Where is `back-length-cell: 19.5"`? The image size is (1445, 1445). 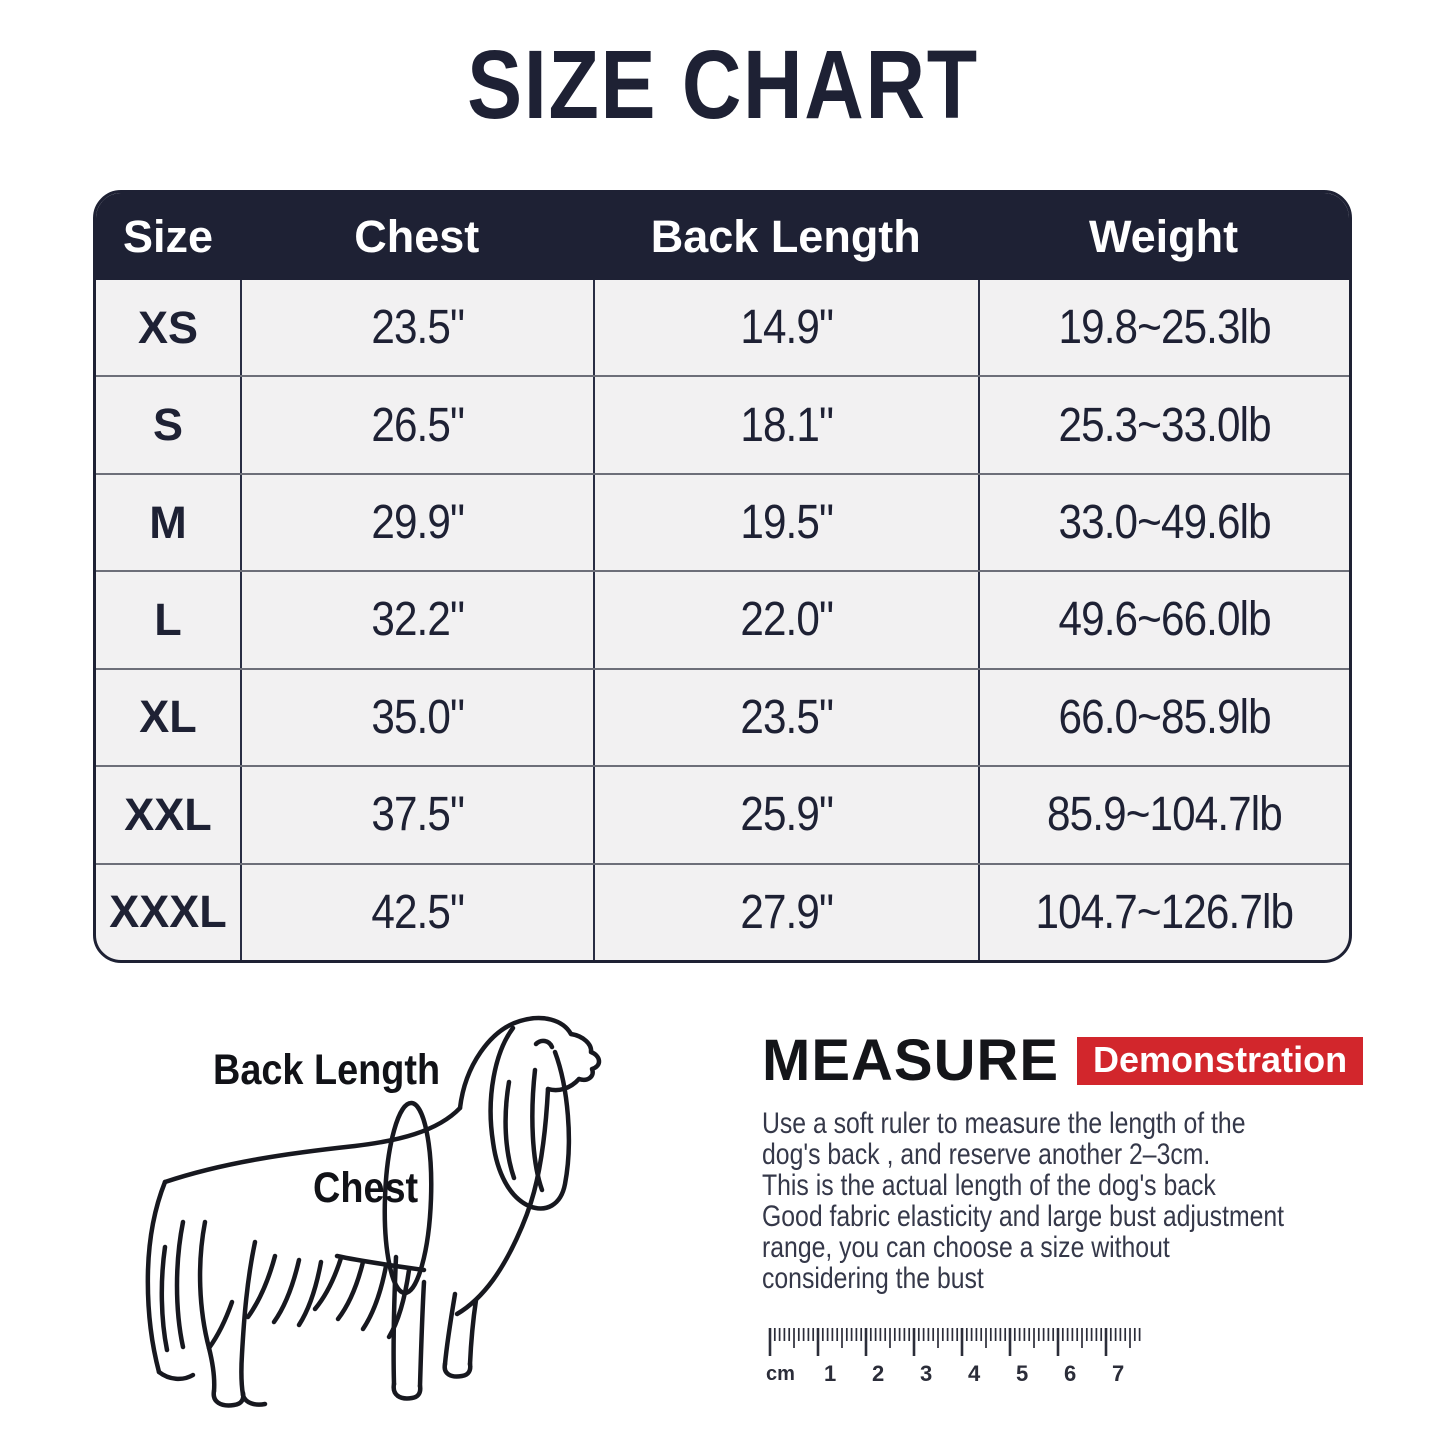
back-length-cell: 19.5" is located at coordinates (785, 522).